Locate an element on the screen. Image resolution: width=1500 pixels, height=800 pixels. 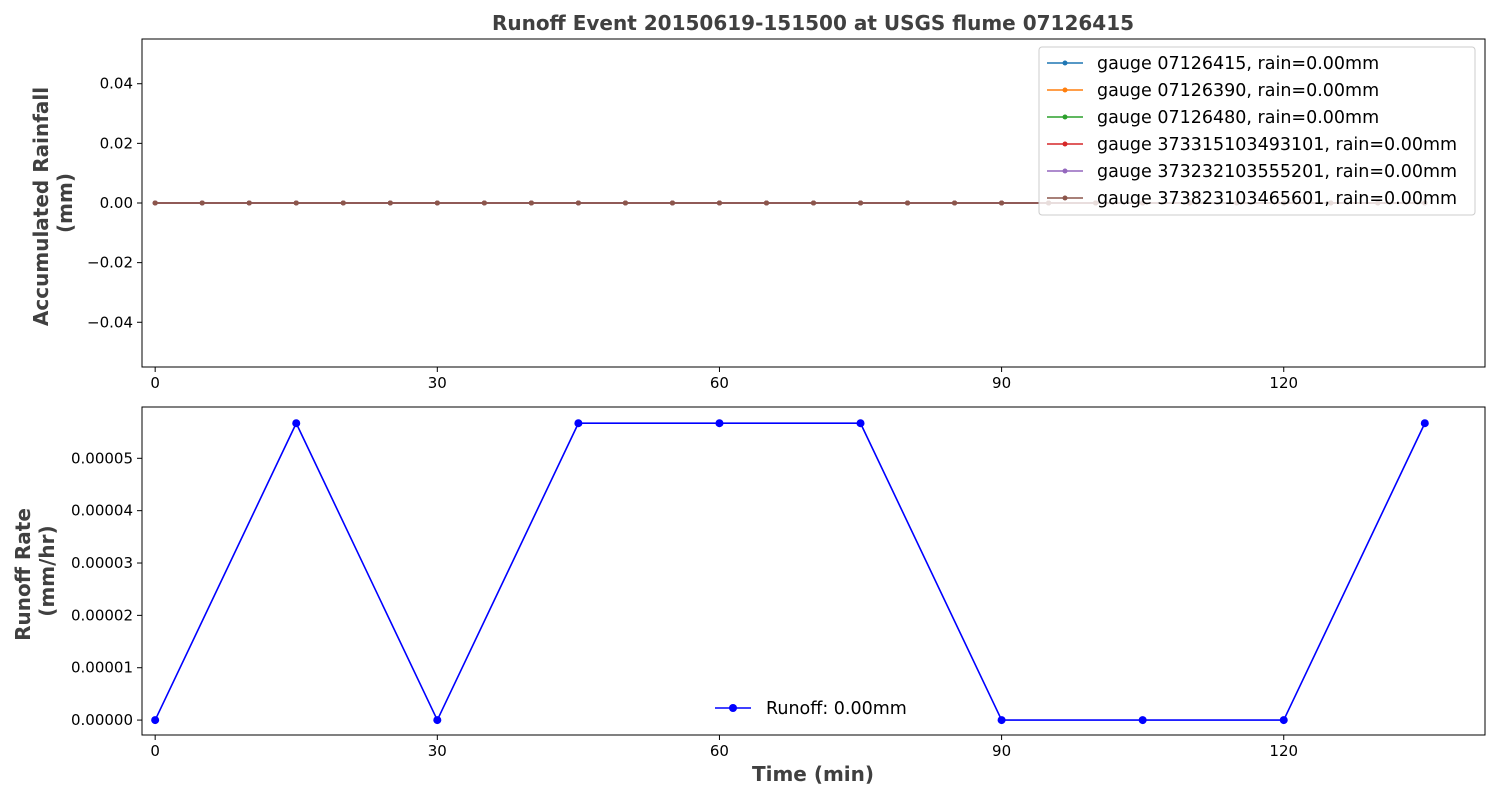
rainfall-y-tick-label: −0.02 is located at coordinates (110, 263).